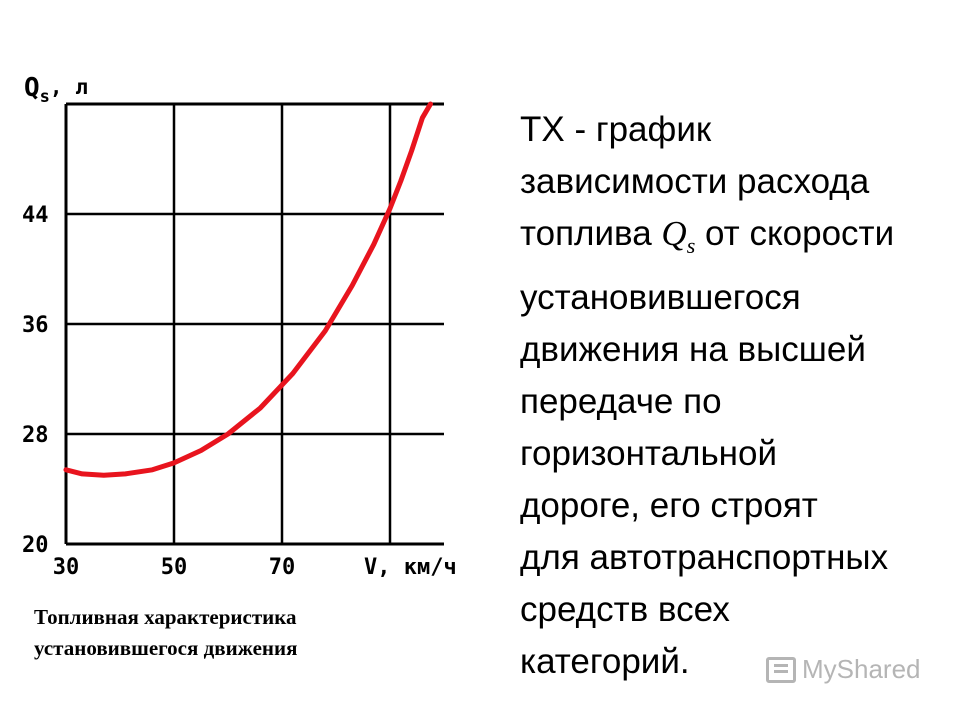 Image resolution: width=960 pixels, height=720 pixels. Describe the element at coordinates (35, 325) in the screenshot. I see `y-tick-label: 36` at that location.